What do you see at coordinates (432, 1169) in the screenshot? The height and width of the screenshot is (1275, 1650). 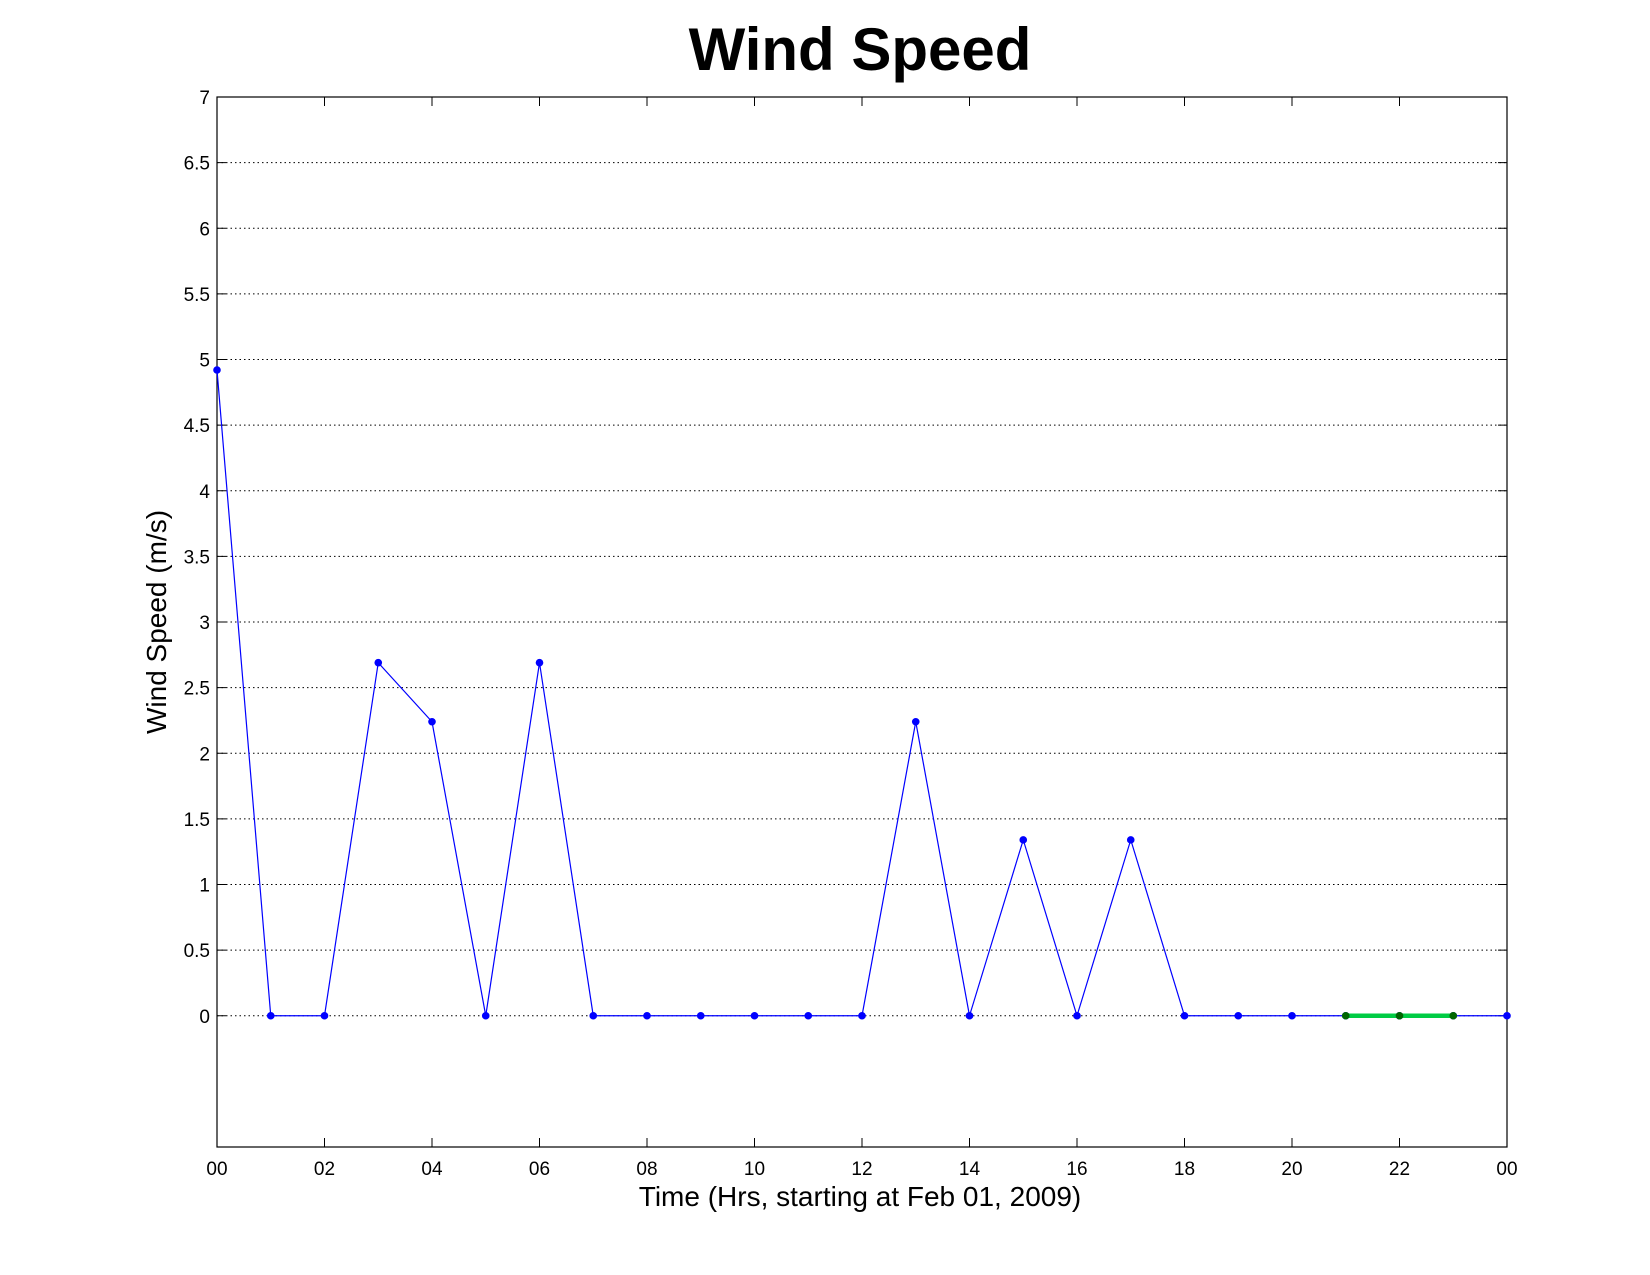 I see `x-tick-label: 04` at bounding box center [432, 1169].